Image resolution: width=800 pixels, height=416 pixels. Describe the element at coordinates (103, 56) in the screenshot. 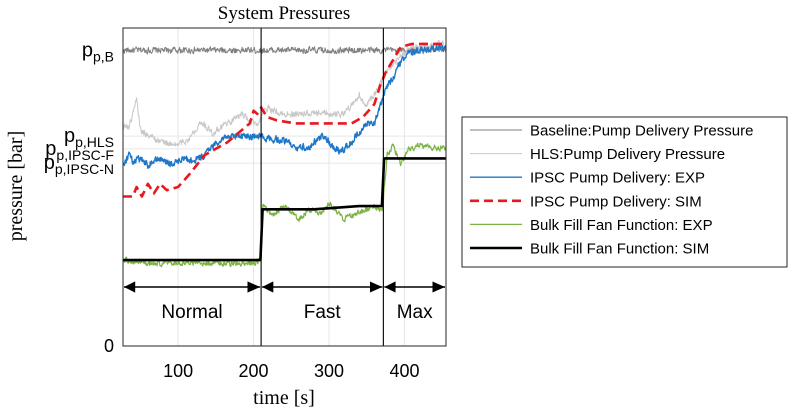

I see `y-tick-label-sub: p,B` at that location.